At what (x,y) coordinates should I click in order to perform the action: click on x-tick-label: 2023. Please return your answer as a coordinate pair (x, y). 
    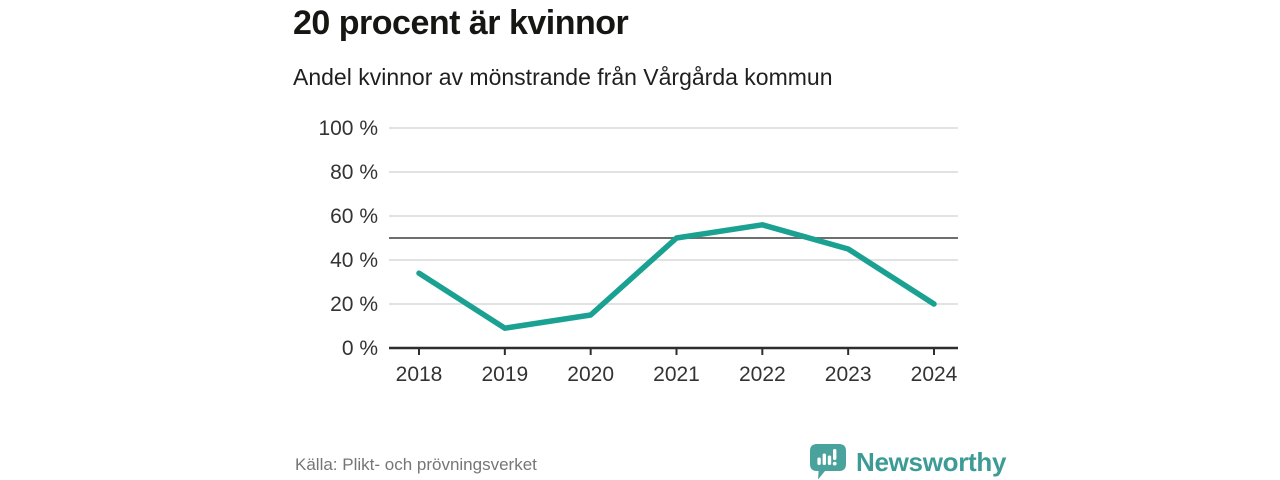
    Looking at the image, I should click on (848, 374).